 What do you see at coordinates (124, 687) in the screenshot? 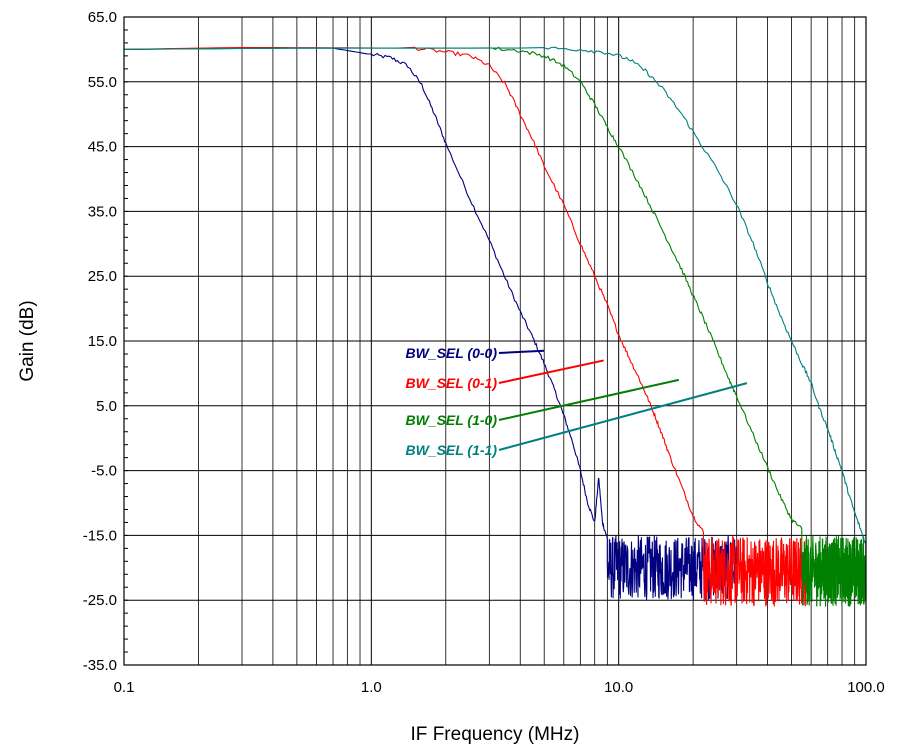
I see `x-tick-label: 0.1` at bounding box center [124, 687].